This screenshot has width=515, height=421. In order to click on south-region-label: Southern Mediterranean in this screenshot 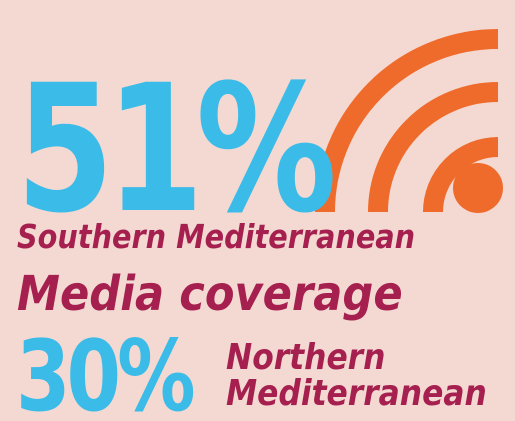, I will do `click(216, 236)`.